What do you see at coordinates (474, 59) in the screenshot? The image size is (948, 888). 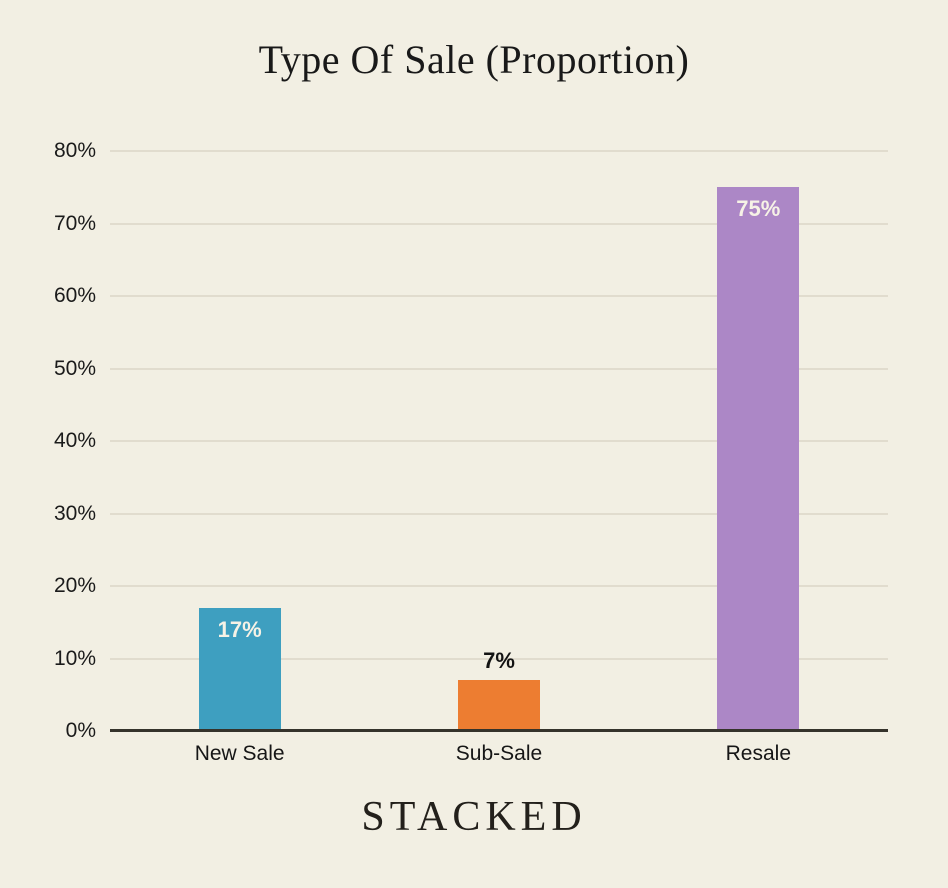 I see `chart-title: Type Of Sale (Proportion)` at bounding box center [474, 59].